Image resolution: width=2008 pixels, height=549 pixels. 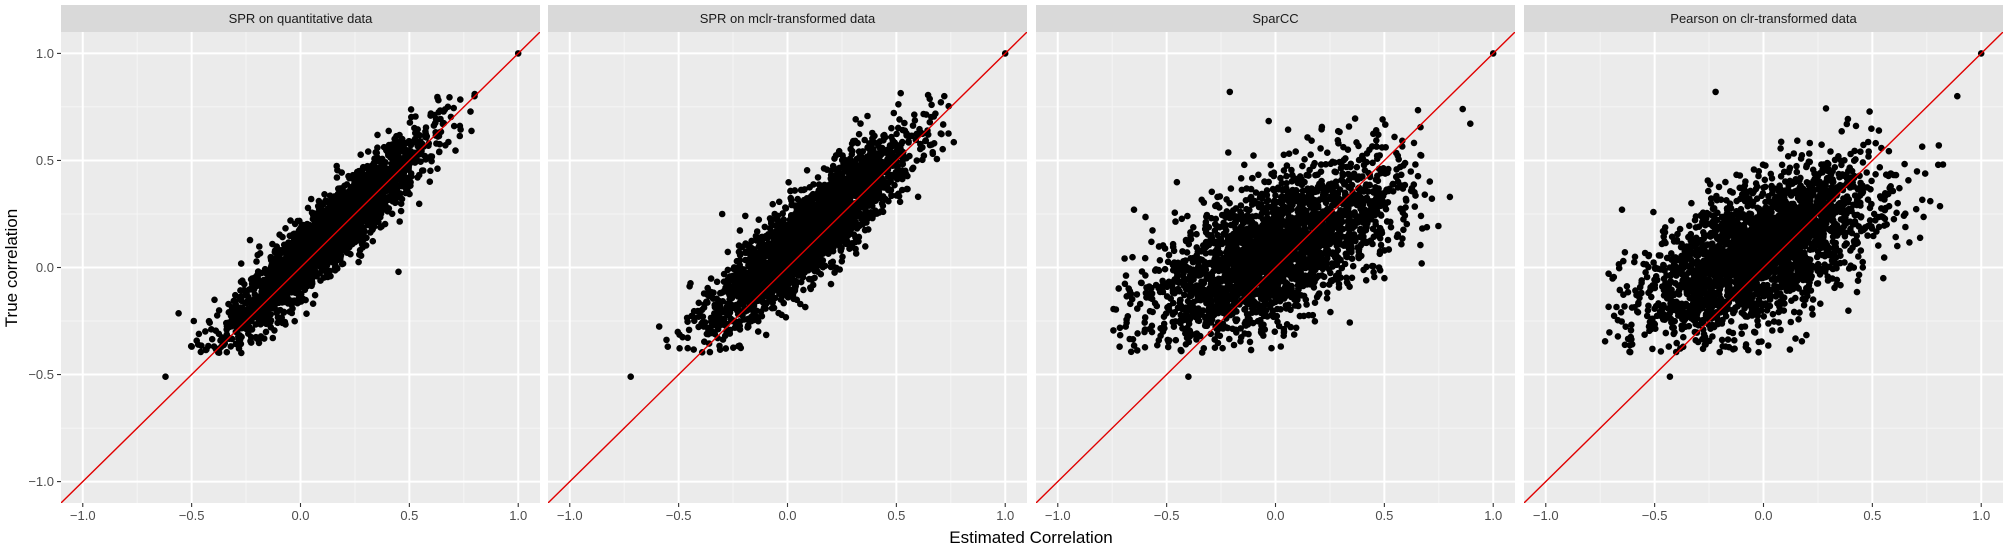 I want to click on panel-title: SPR on mclr-transformed data, so click(x=788, y=18).